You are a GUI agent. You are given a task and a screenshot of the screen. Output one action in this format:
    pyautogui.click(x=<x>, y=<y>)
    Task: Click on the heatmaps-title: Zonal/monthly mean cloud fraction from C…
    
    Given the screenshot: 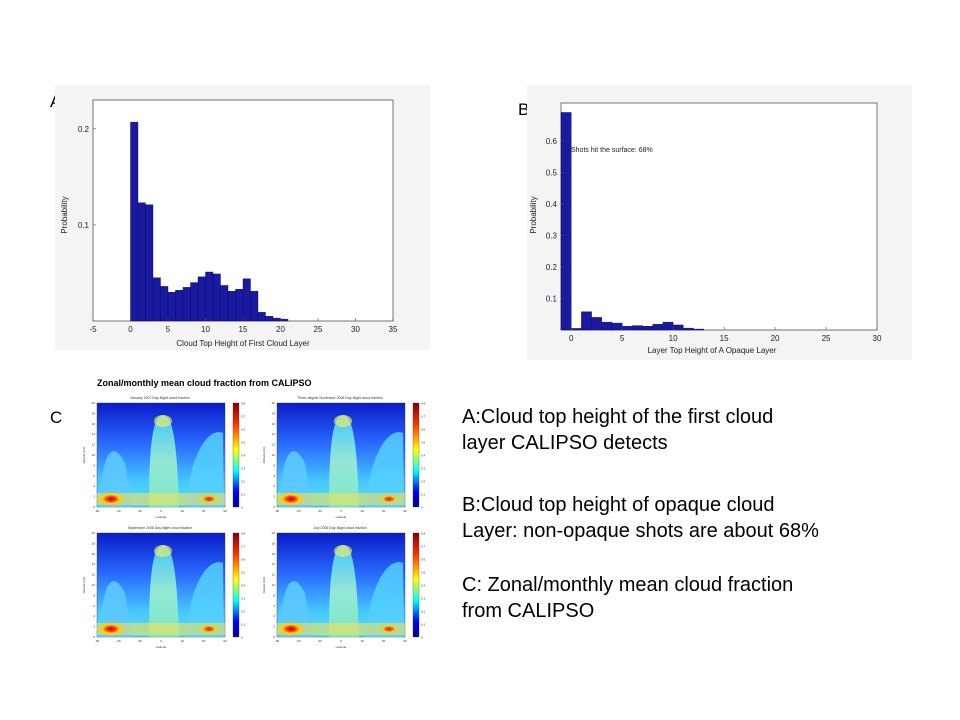 What is the action you would take?
    pyautogui.click(x=204, y=383)
    